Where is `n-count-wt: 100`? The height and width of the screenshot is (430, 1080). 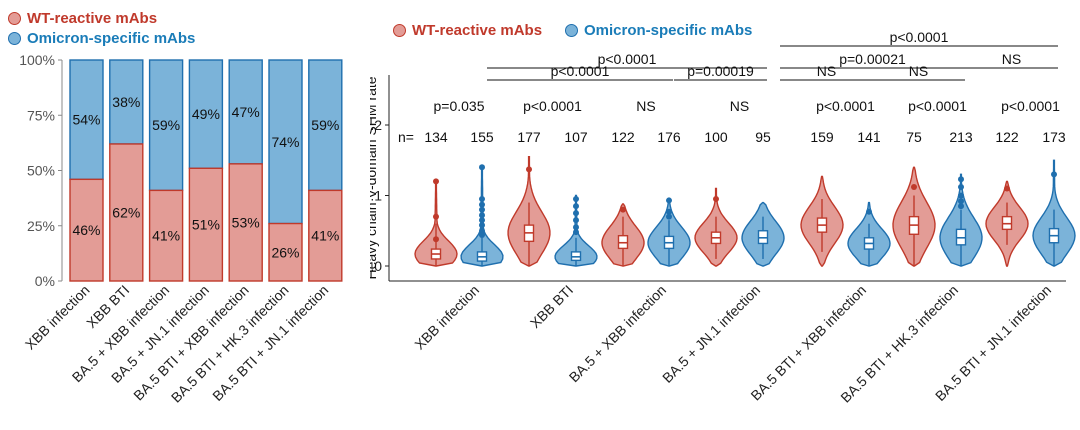 n-count-wt: 100 is located at coordinates (716, 137).